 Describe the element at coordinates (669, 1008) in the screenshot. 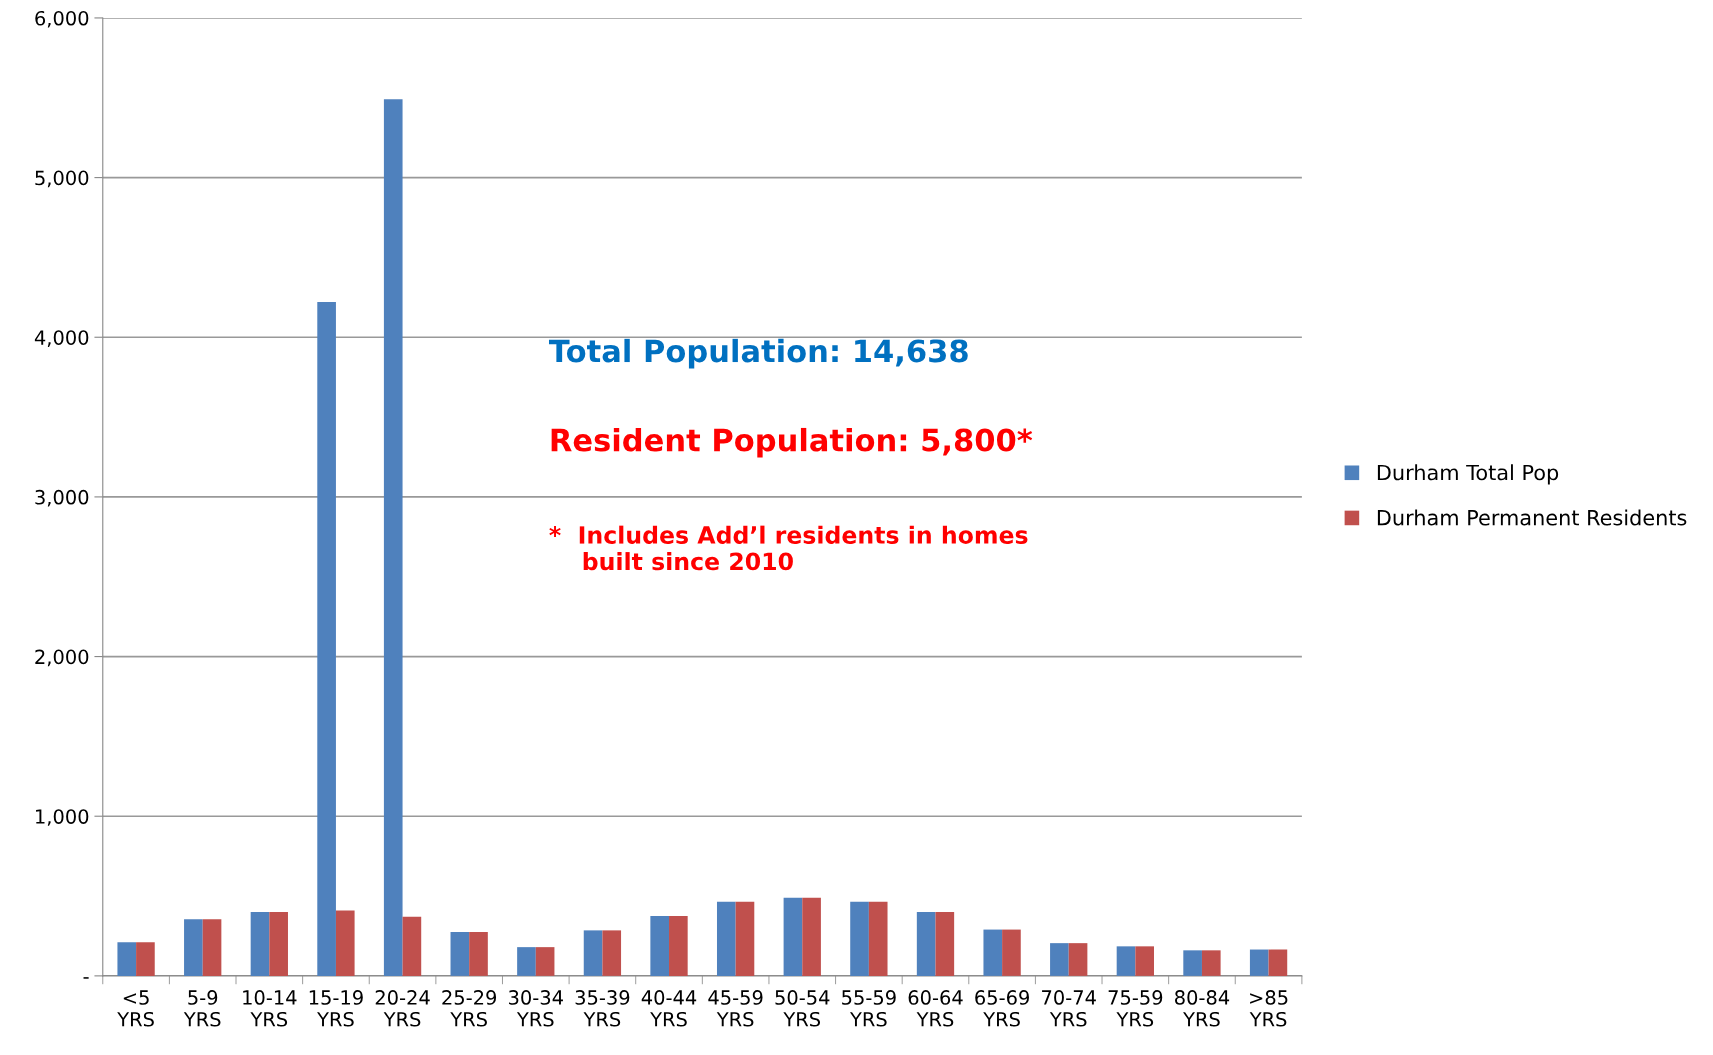

I see `x-tick-label: 40-44 YRS` at that location.